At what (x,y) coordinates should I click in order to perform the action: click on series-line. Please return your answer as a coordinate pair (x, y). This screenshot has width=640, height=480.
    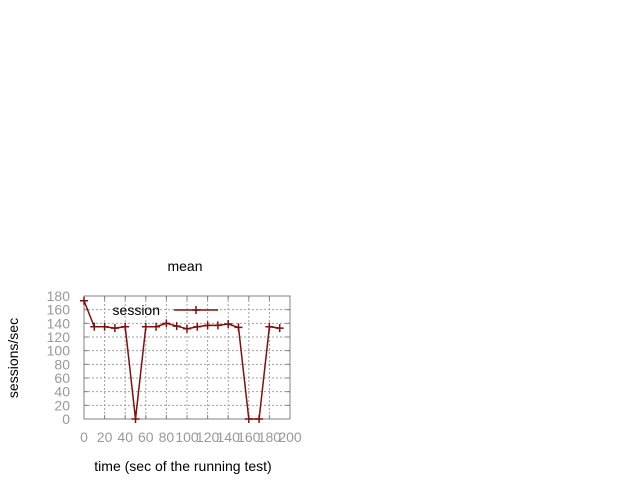
    Looking at the image, I should click on (181, 360).